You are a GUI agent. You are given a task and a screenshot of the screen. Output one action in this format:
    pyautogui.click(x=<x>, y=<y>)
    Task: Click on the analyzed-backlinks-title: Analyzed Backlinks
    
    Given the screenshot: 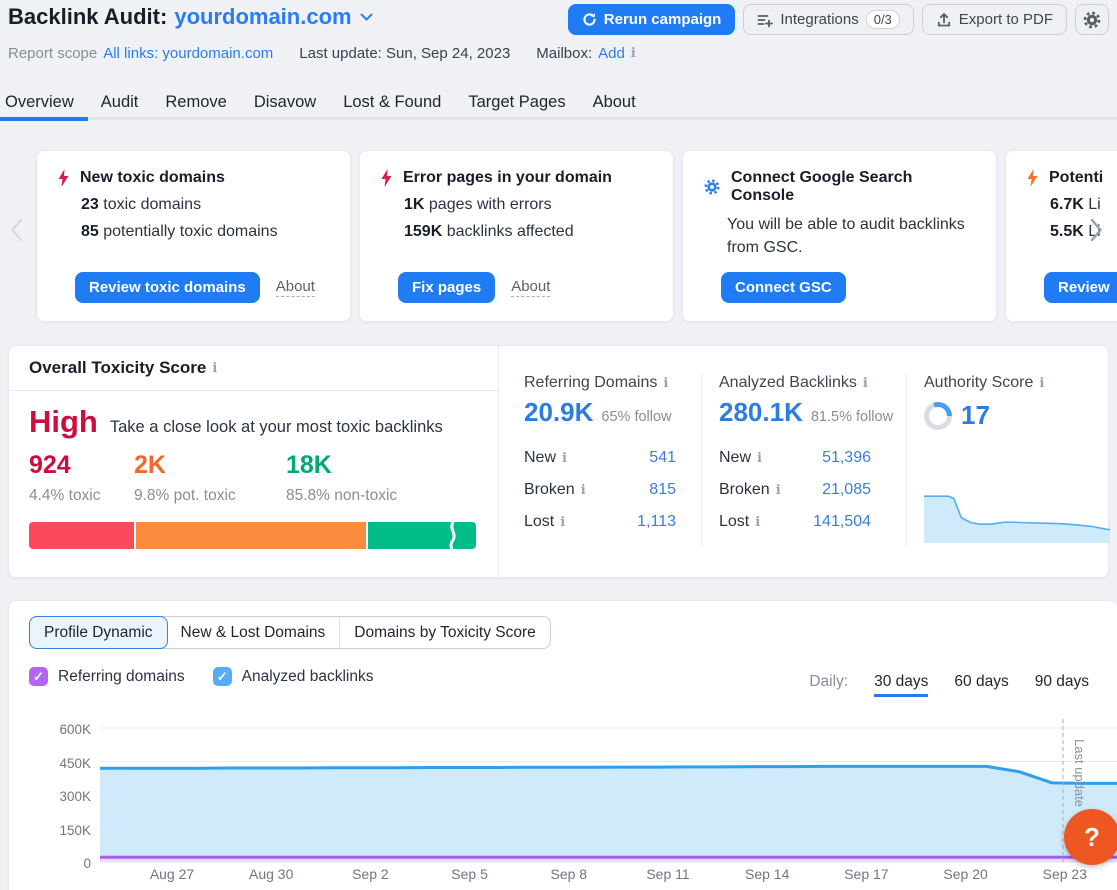 What is the action you would take?
    pyautogui.click(x=788, y=382)
    